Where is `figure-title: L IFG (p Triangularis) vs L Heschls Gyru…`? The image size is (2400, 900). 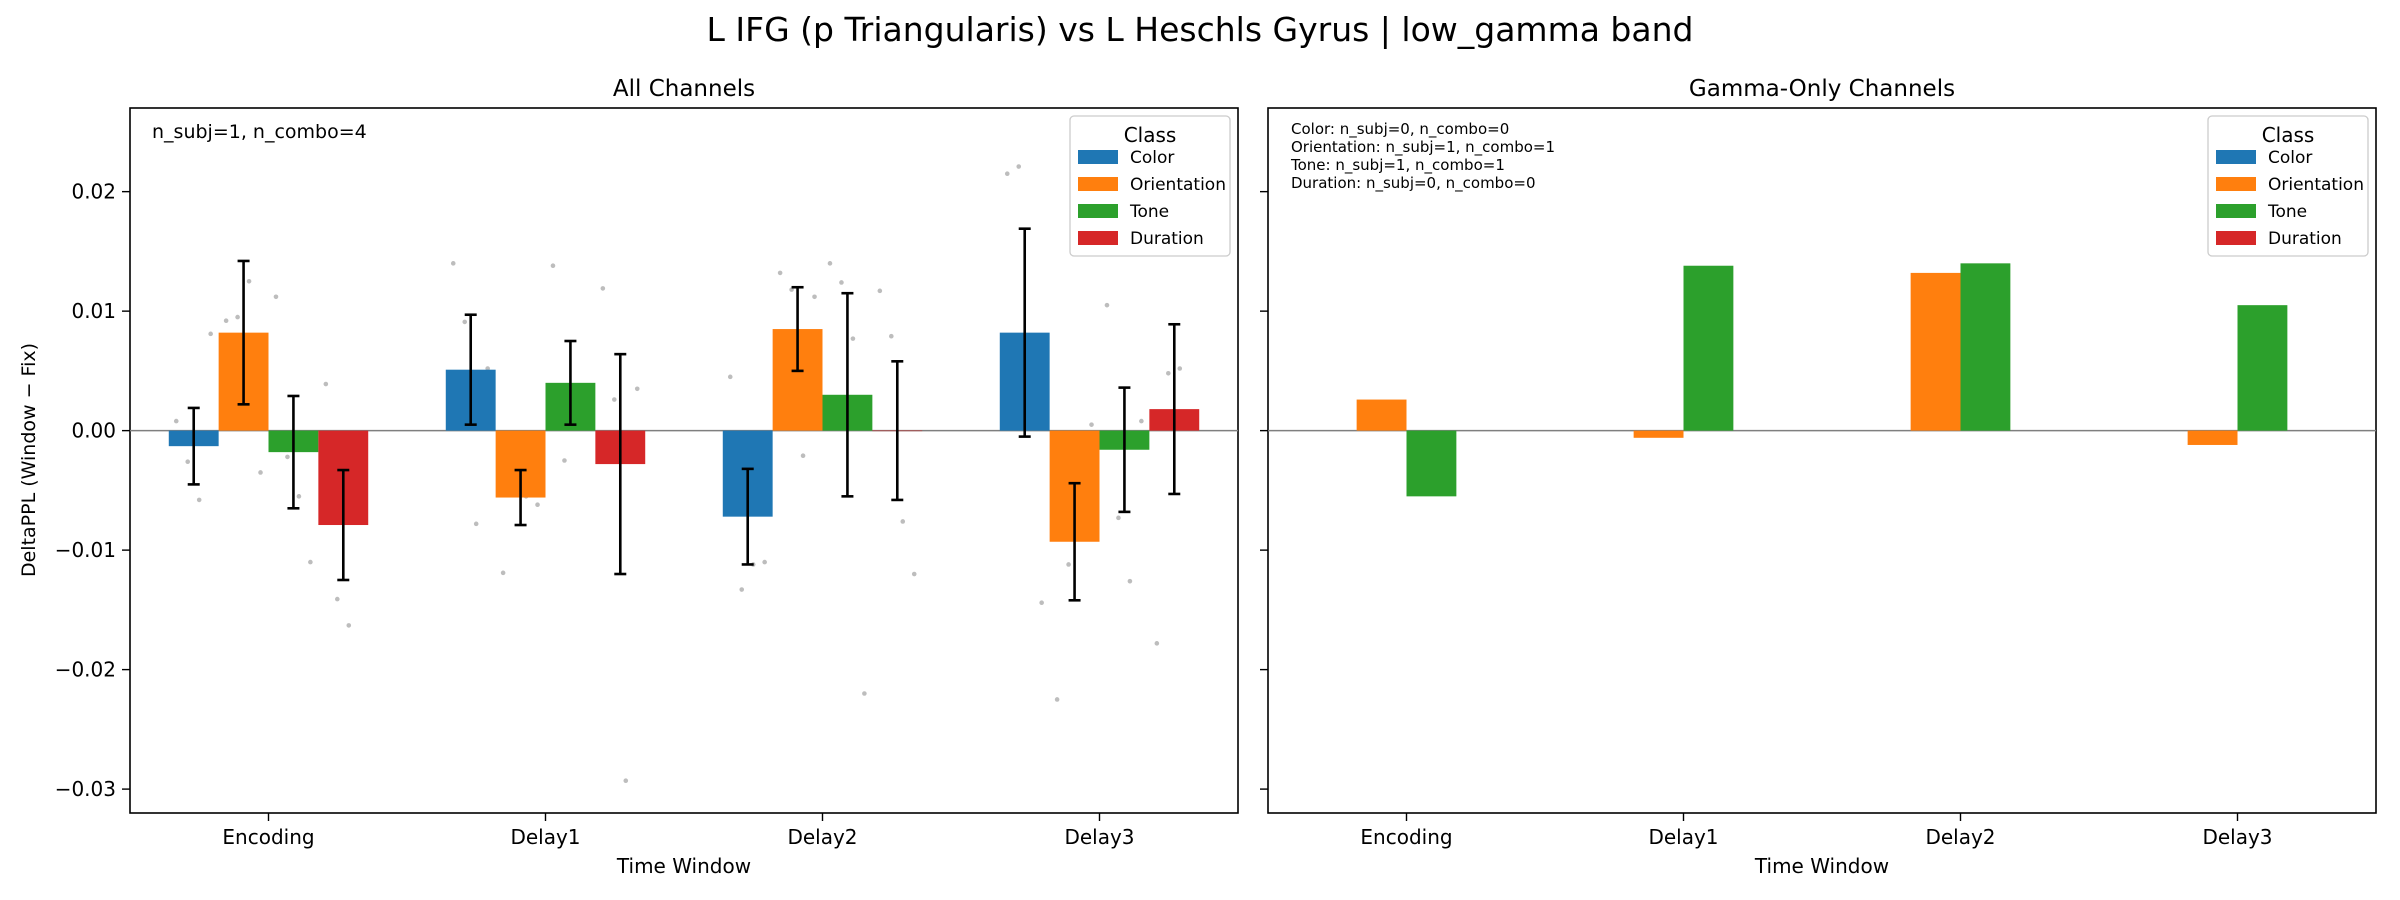 figure-title: L IFG (p Triangularis) vs L Heschls Gyru… is located at coordinates (1200, 29).